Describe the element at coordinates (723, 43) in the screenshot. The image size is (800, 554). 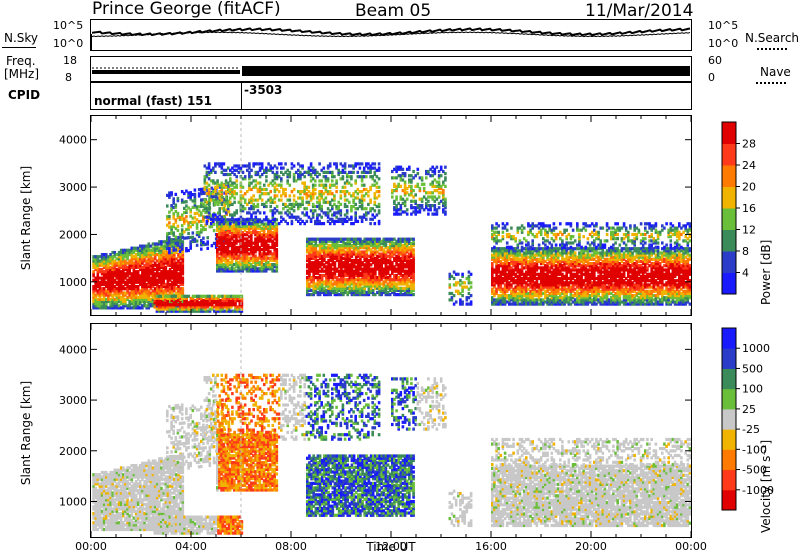
I see `nsearch-tick-low: 10^0` at that location.